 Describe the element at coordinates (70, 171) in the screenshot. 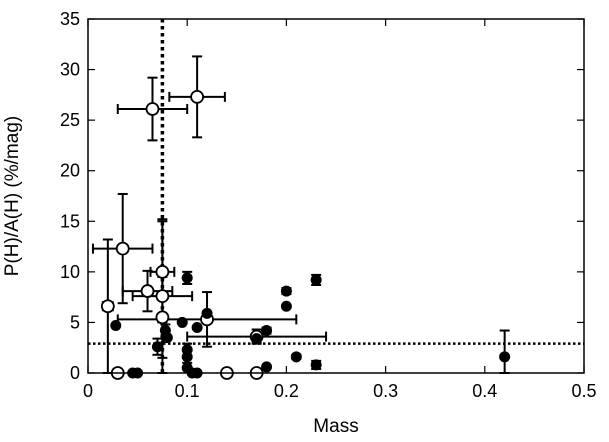

I see `y-tick-label: 20` at that location.